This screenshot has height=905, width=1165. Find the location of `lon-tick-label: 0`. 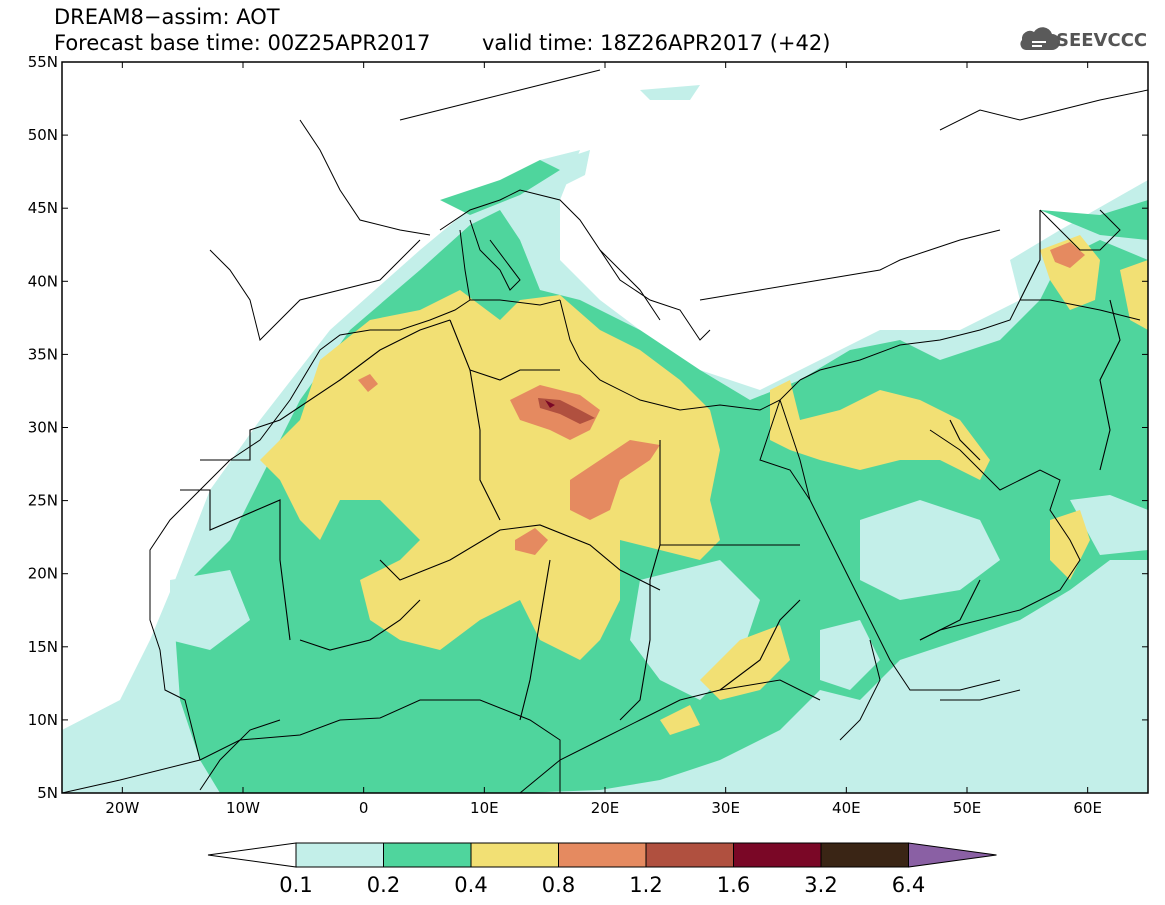

lon-tick-label: 0 is located at coordinates (364, 808).